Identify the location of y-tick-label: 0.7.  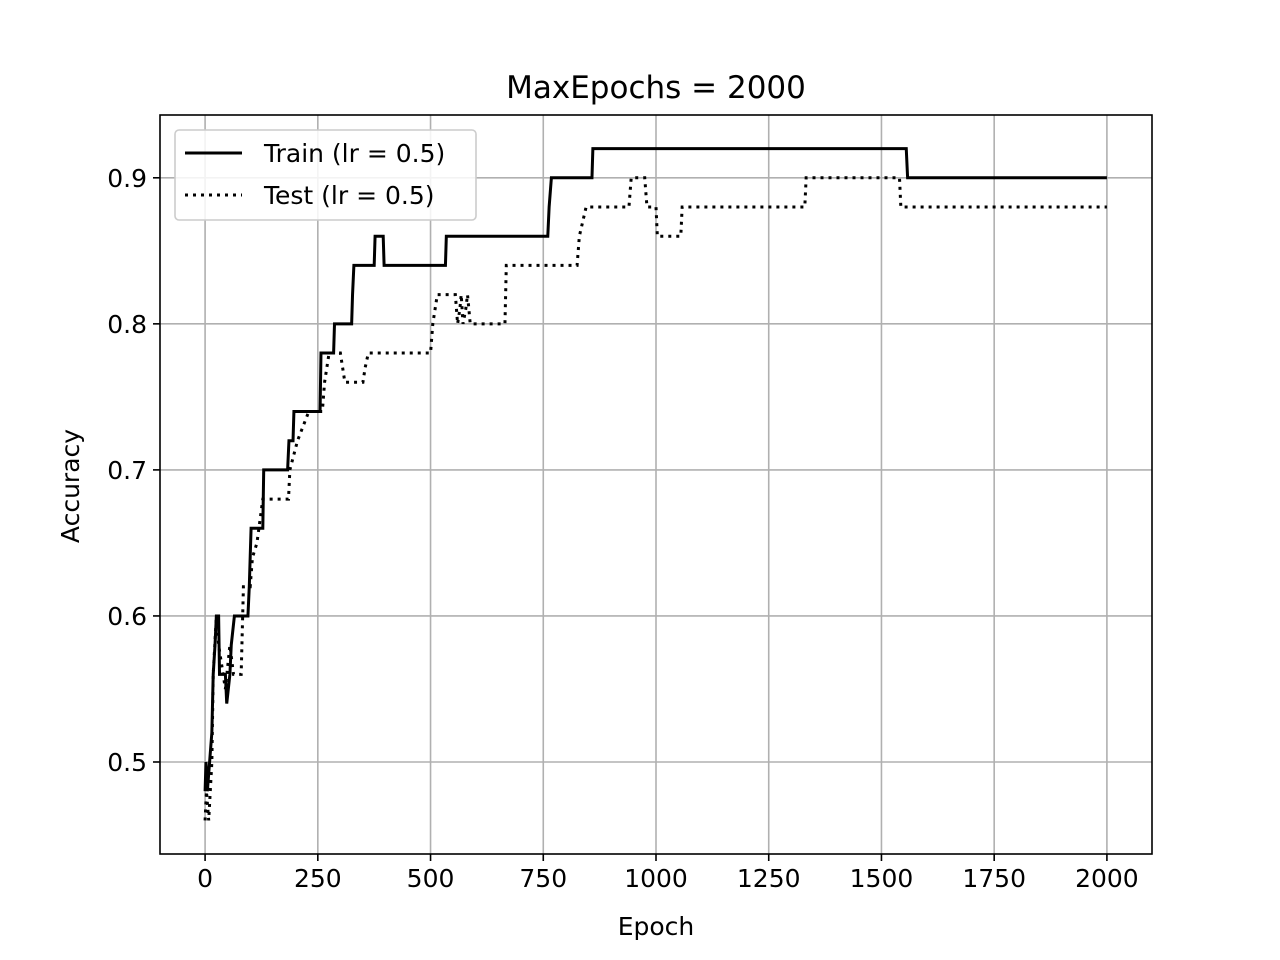
(127, 470).